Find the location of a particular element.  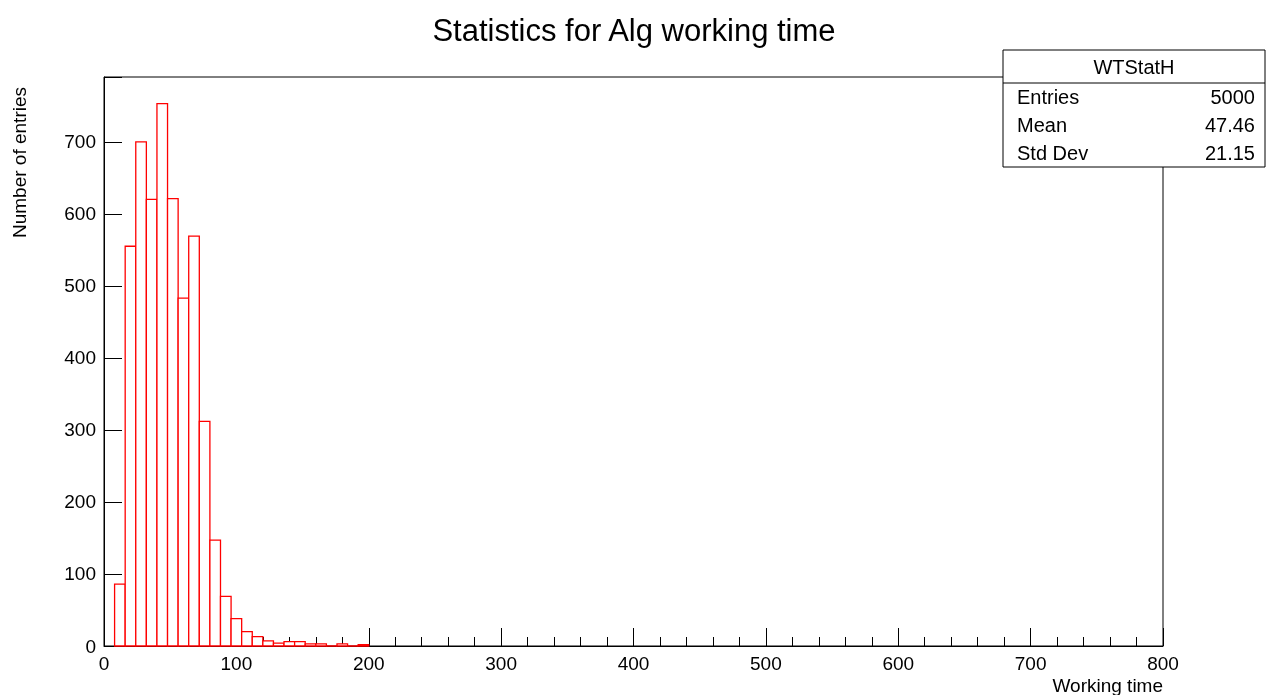

x-tick-label: 800 is located at coordinates (1163, 663).